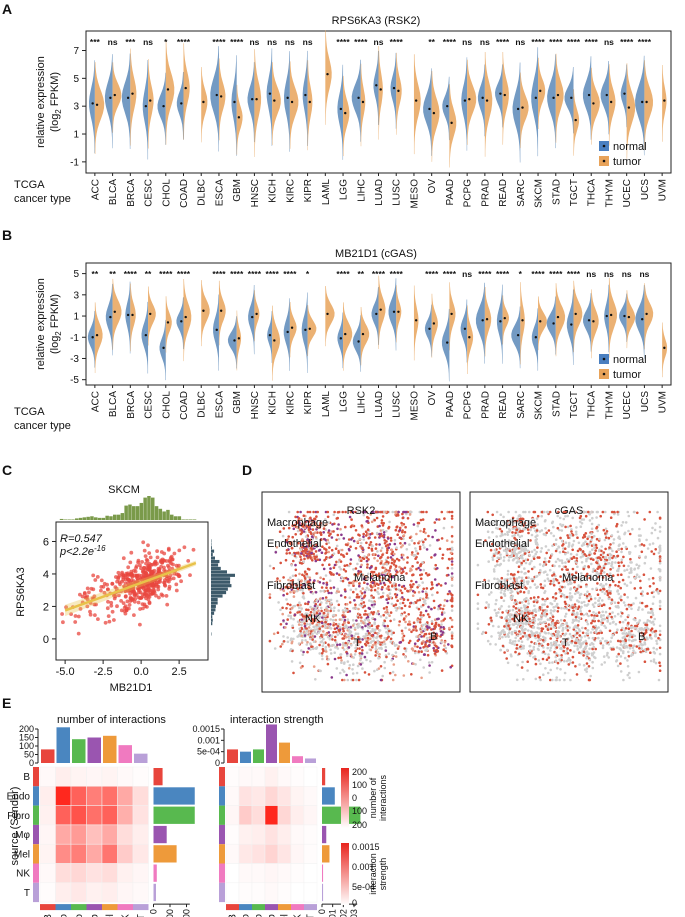  I want to click on violin-normal-median-luad, so click(376, 85).